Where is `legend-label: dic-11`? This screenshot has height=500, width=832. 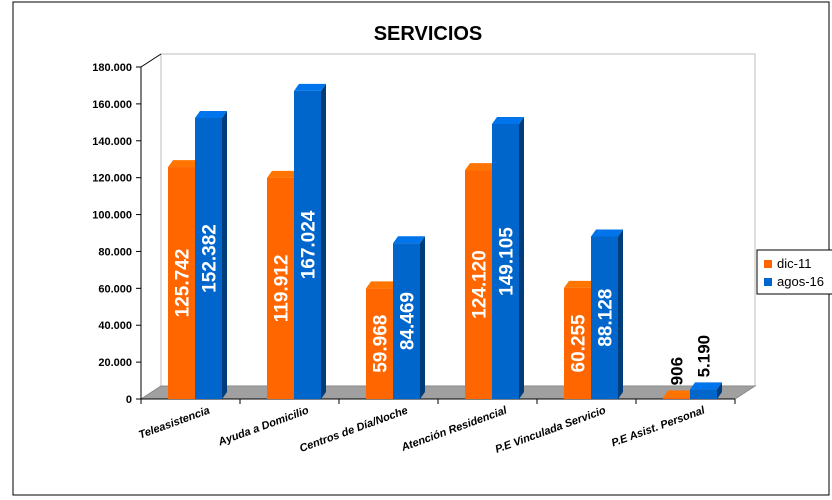 legend-label: dic-11 is located at coordinates (794, 263).